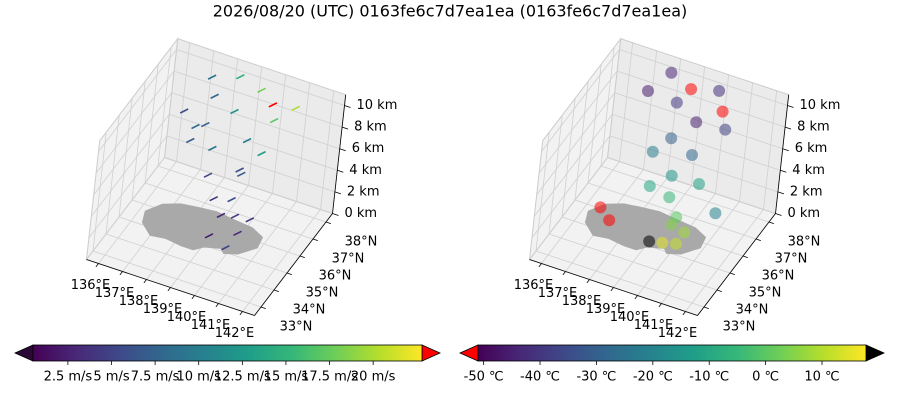  I want to click on y-tick-label: 34°N, so click(752, 310).